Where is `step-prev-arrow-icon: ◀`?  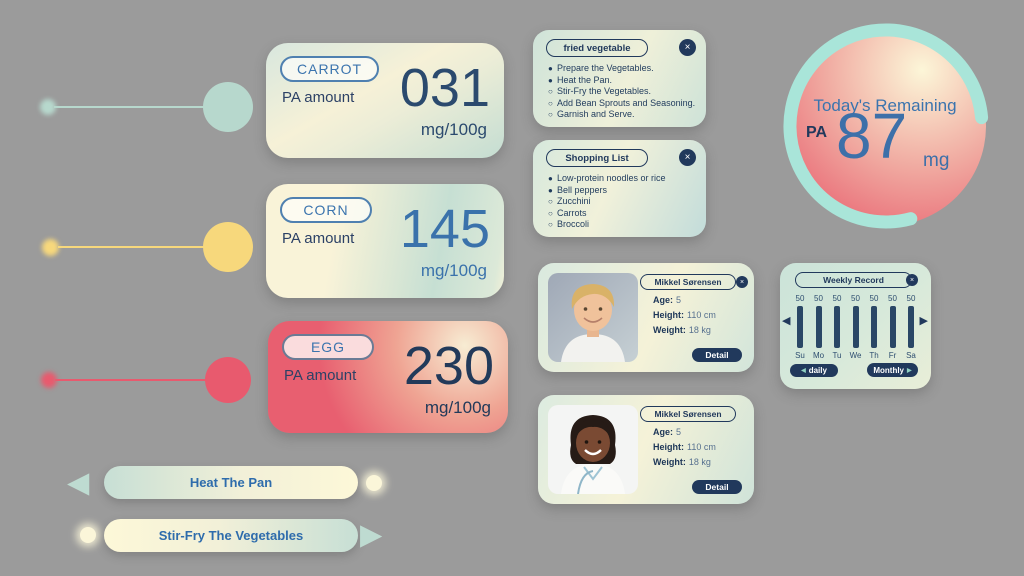
step-prev-arrow-icon: ◀ is located at coordinates (78, 483).